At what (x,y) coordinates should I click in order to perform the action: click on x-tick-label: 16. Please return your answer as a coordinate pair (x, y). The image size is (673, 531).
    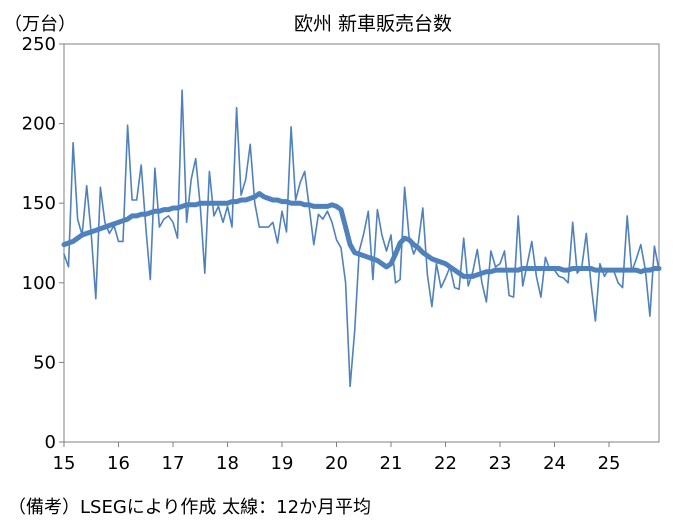
    Looking at the image, I should click on (118, 463).